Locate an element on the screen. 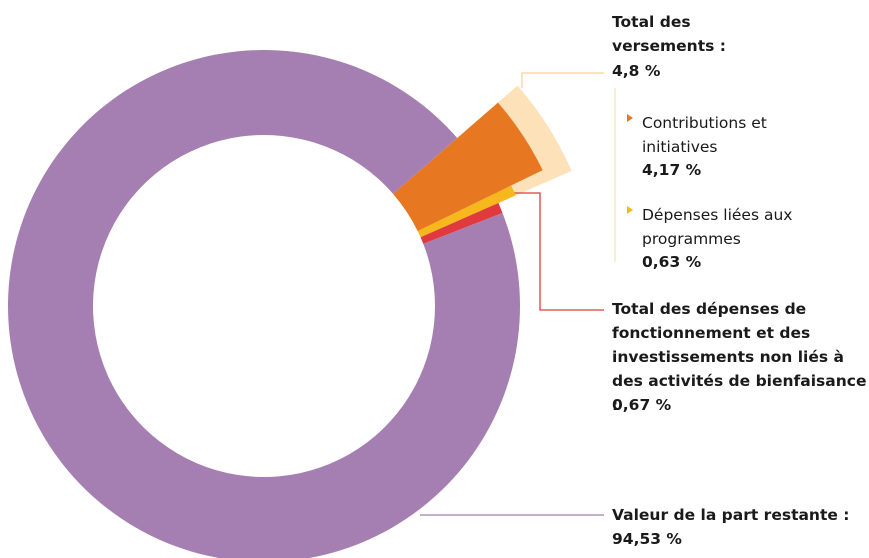  category-label: Valeur de la part restante : is located at coordinates (731, 515).